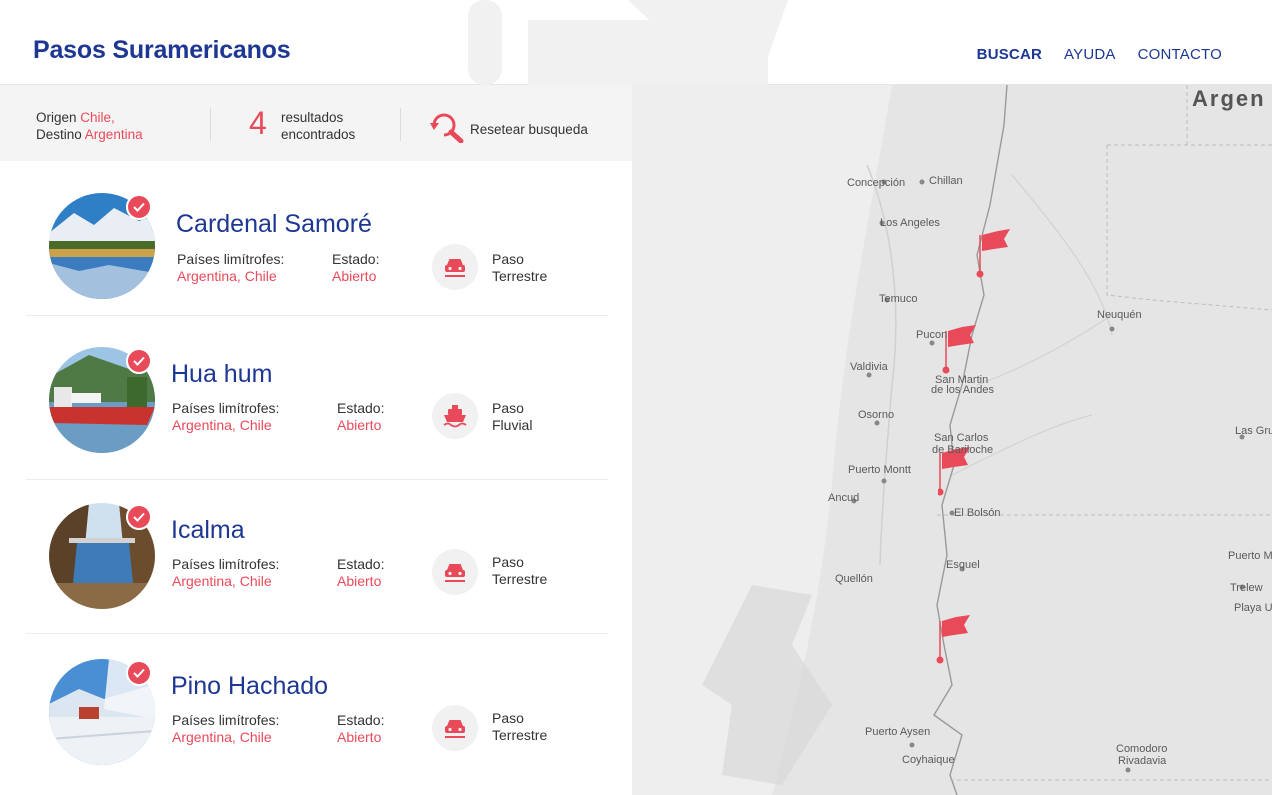 Image resolution: width=1272 pixels, height=795 pixels. I want to click on result-count: 4, so click(258, 123).